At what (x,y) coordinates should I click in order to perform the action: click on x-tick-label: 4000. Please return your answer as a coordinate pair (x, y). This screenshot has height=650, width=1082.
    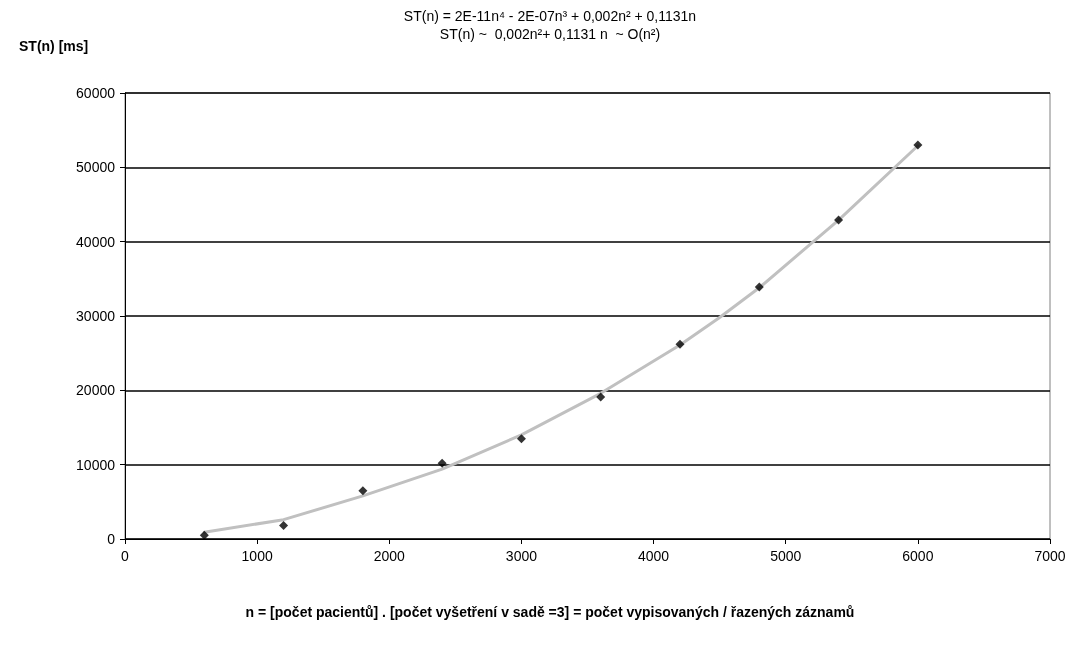
    Looking at the image, I should click on (653, 556).